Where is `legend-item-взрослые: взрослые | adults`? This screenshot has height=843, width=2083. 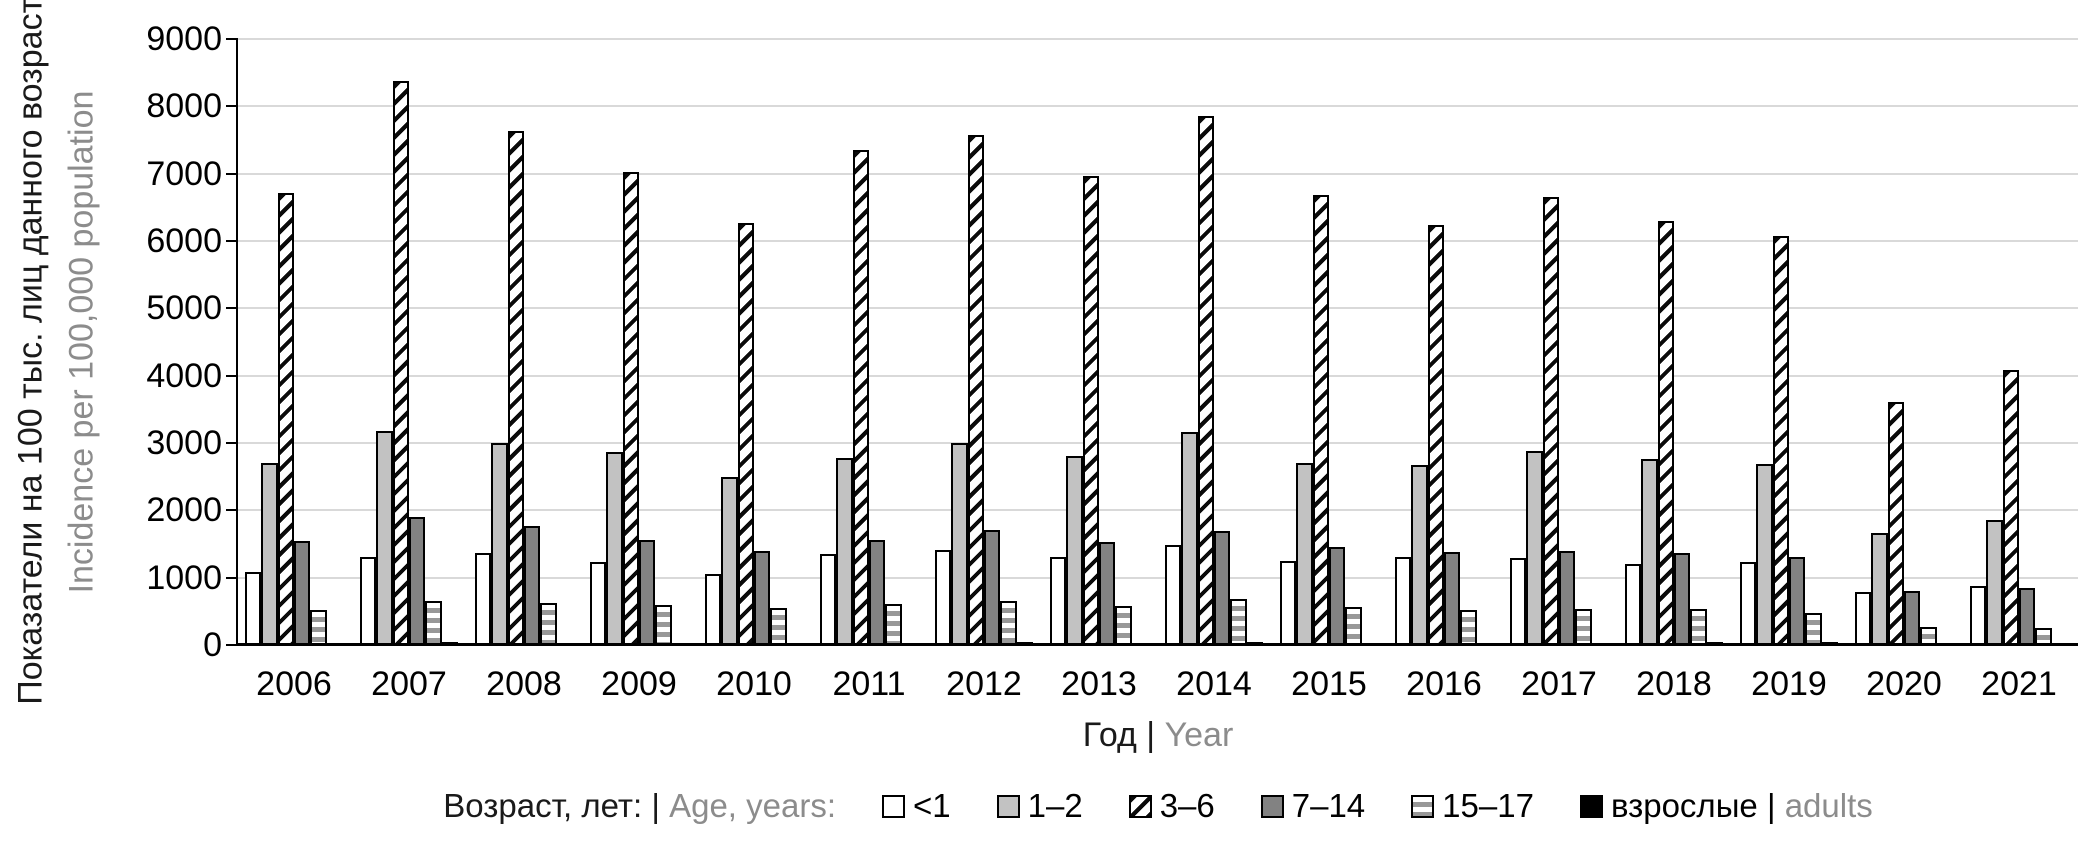 legend-item-взрослые: взрослые | adults is located at coordinates (1726, 806).